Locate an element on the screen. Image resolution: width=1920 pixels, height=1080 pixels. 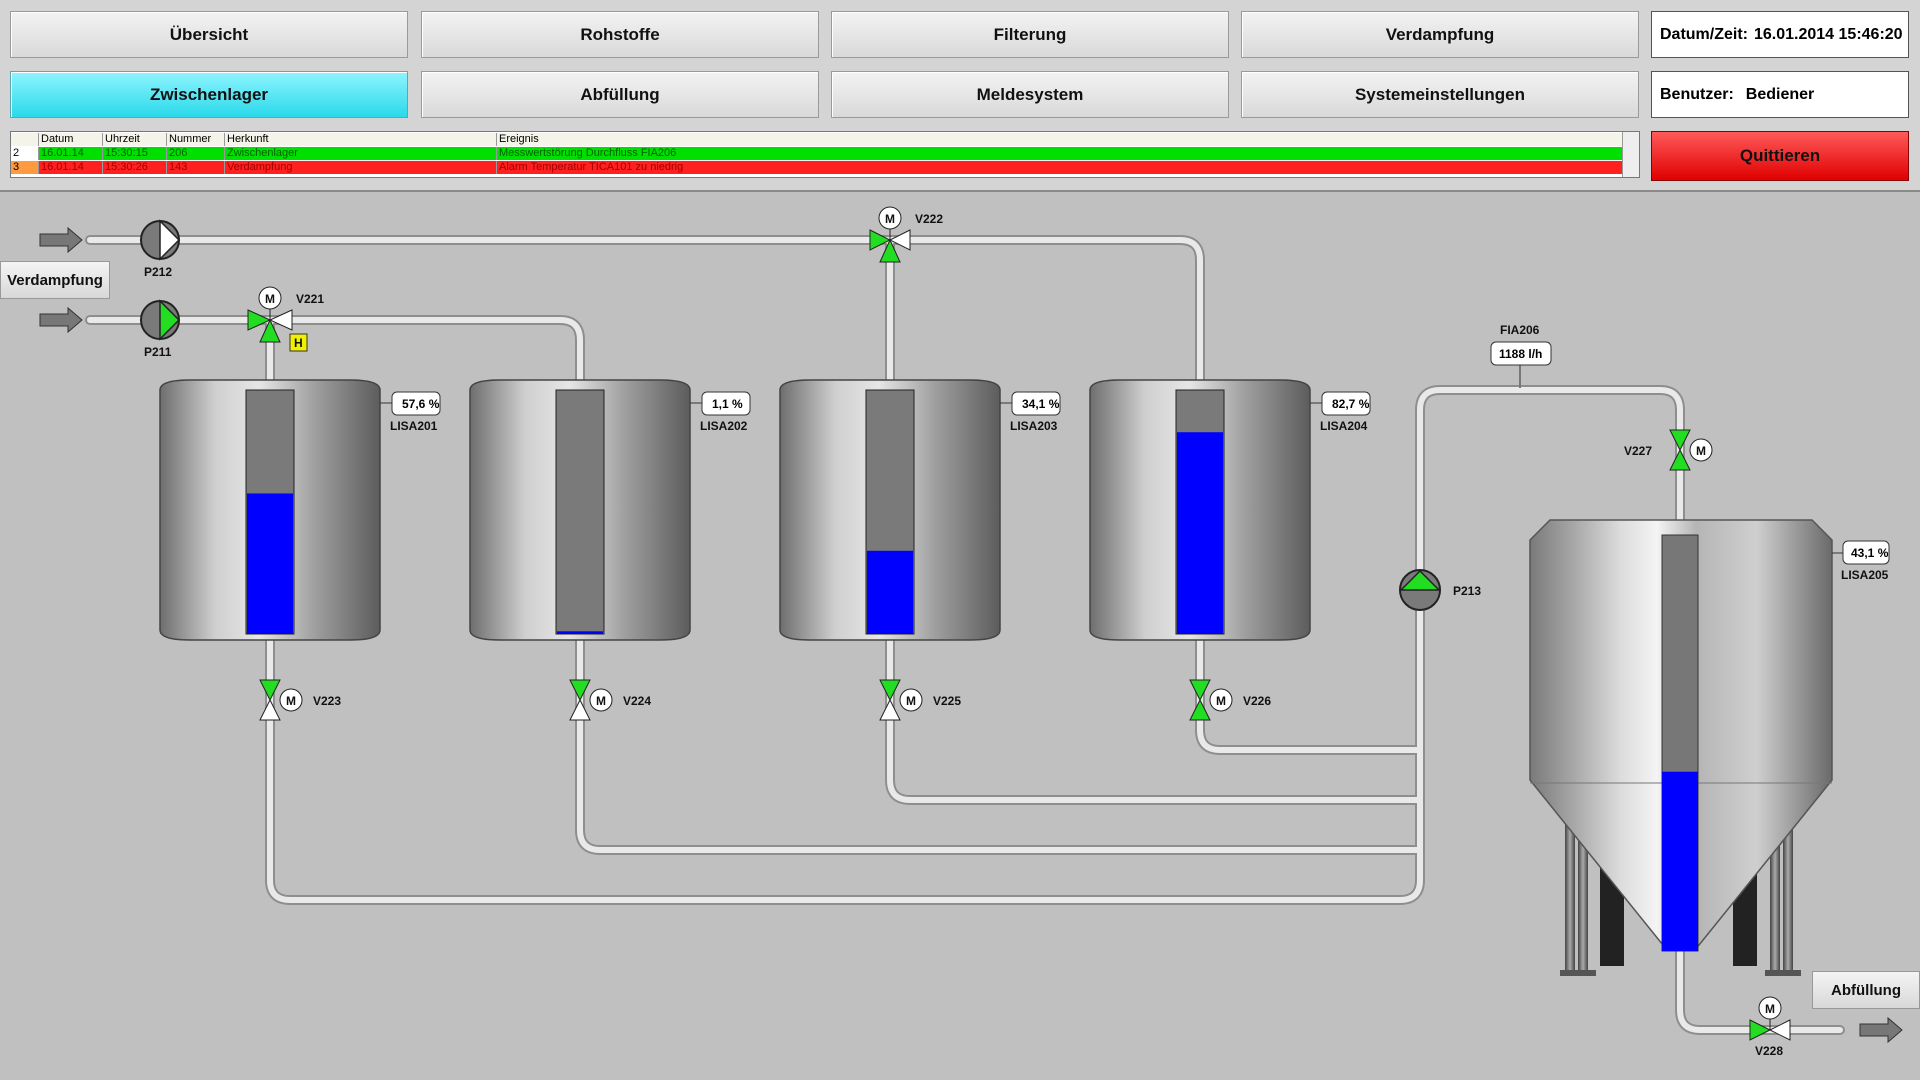
nav-zwischenlager: Zwischenlager is located at coordinates (209, 94).